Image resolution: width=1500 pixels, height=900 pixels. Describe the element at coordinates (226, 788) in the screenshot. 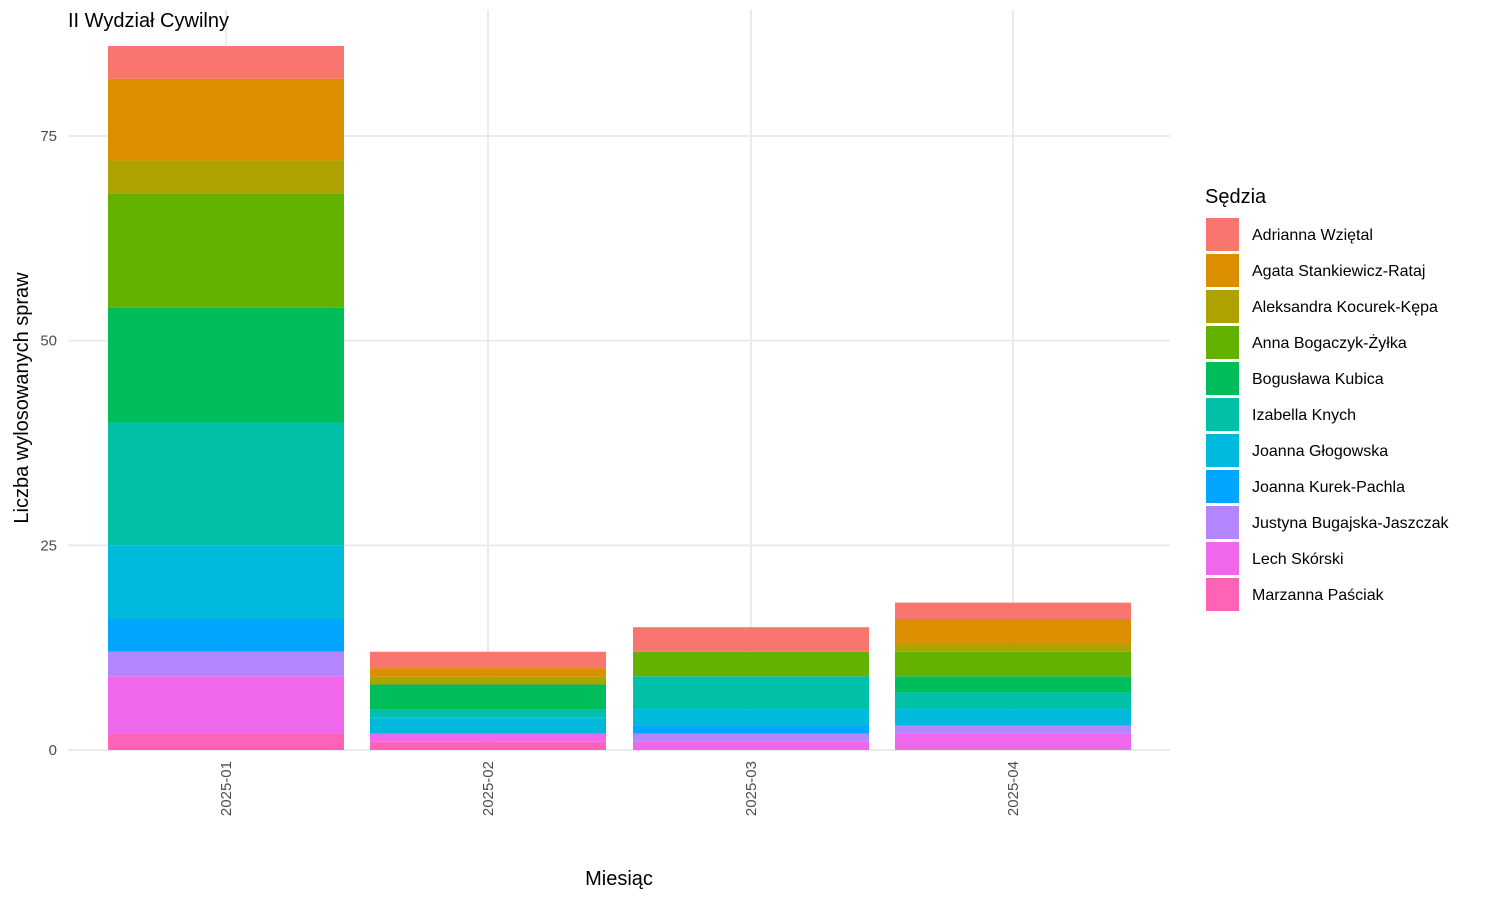

I see `x-tick-label: 2025-01` at that location.